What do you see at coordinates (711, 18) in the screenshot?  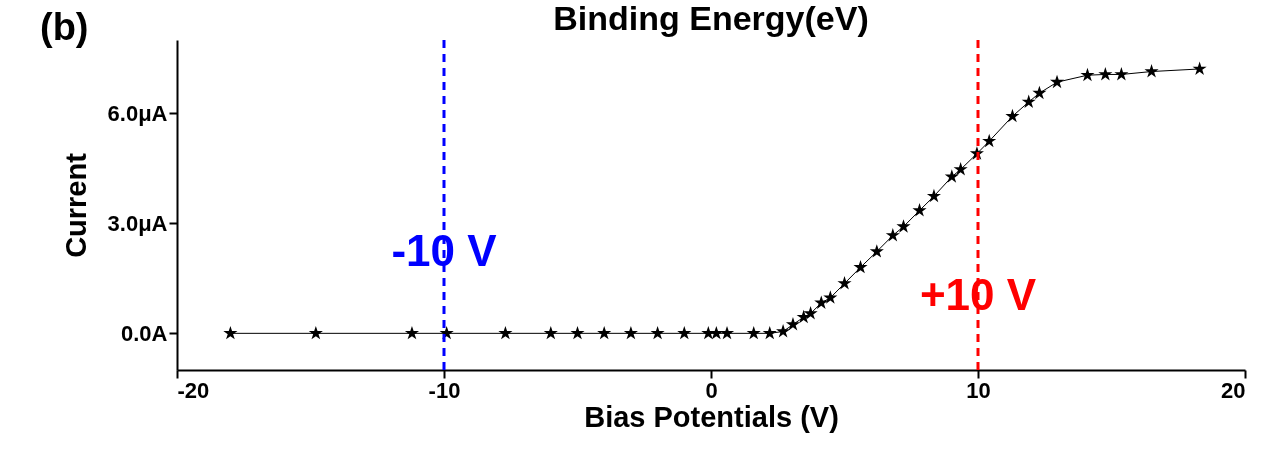 I see `chart-title: Binding Energy(eV)` at bounding box center [711, 18].